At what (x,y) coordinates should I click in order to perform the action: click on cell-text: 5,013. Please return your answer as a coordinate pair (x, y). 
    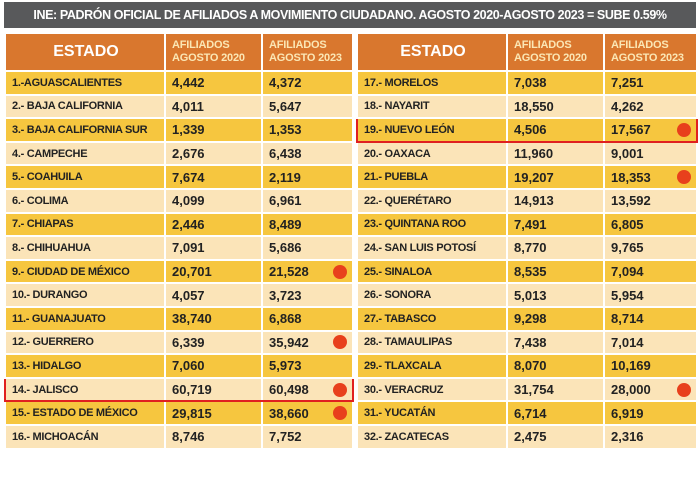
    Looking at the image, I should click on (530, 295).